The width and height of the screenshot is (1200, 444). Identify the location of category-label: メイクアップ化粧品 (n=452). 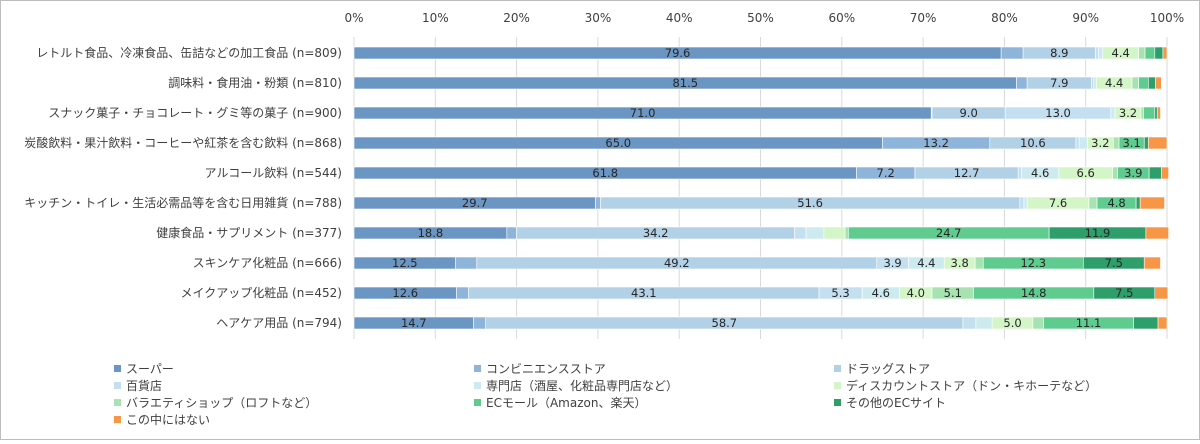
(261, 293).